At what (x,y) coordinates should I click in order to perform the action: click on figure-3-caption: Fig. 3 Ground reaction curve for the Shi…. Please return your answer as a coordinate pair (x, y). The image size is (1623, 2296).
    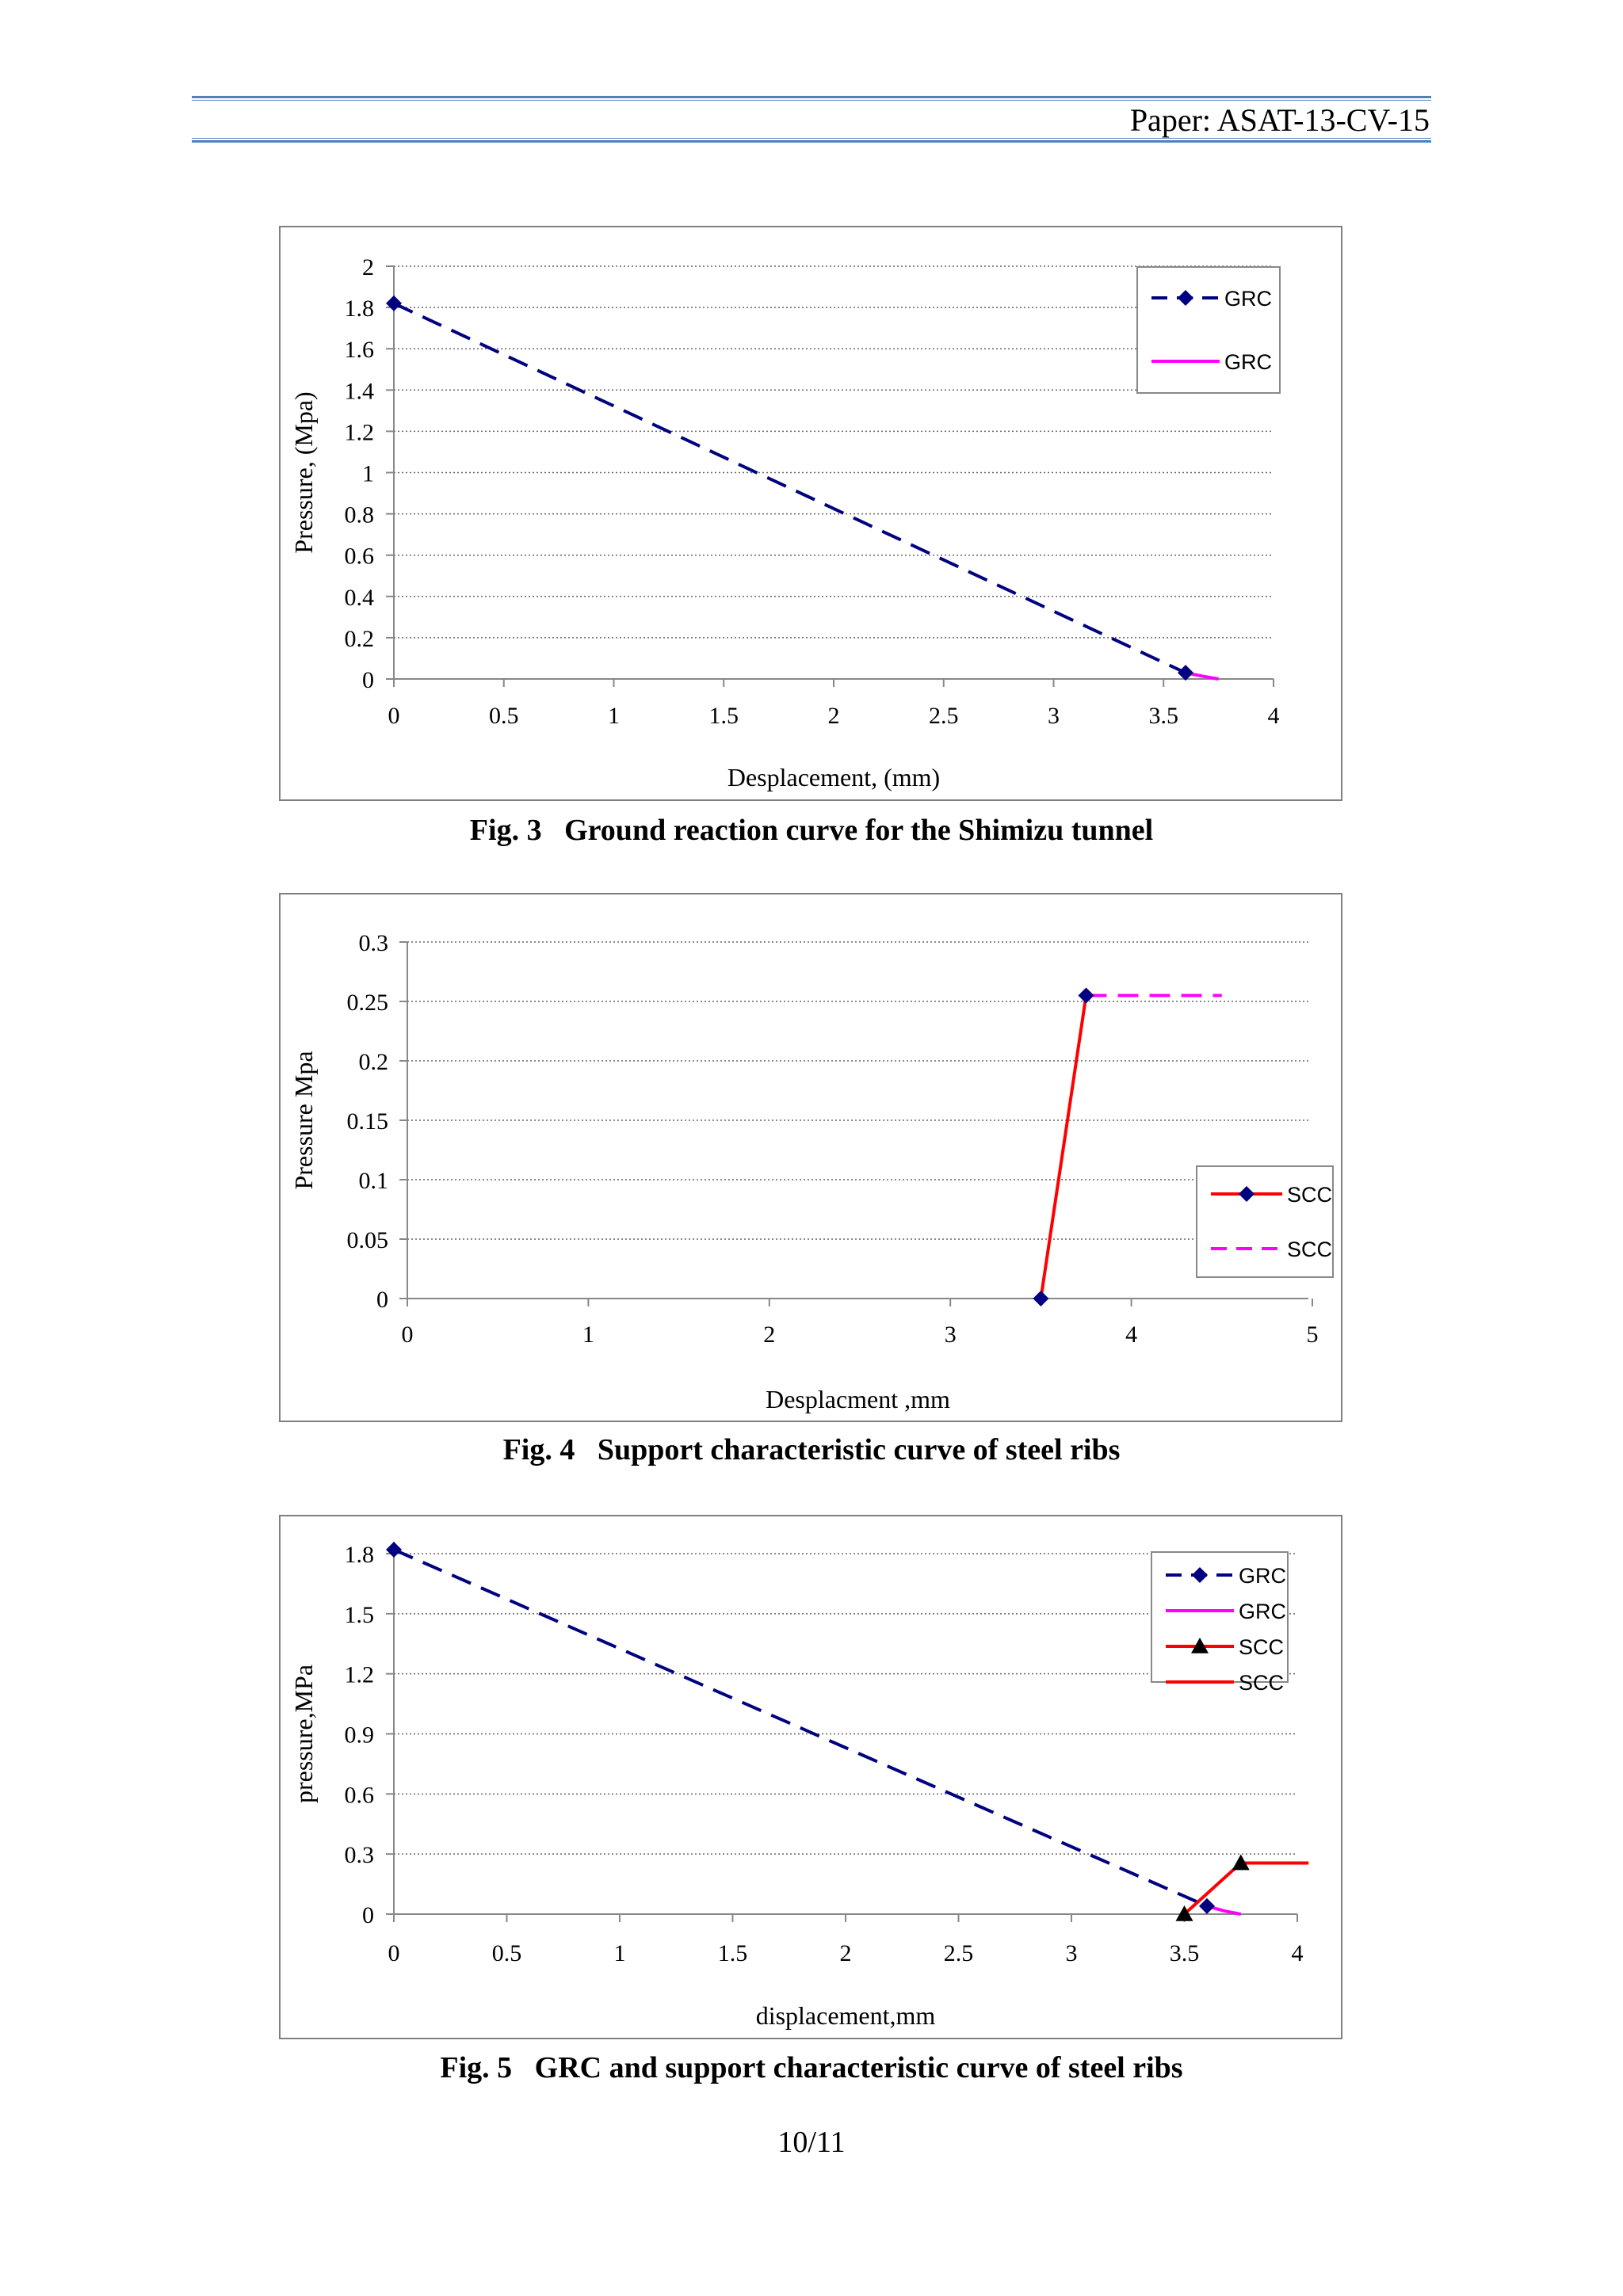
    Looking at the image, I should click on (811, 830).